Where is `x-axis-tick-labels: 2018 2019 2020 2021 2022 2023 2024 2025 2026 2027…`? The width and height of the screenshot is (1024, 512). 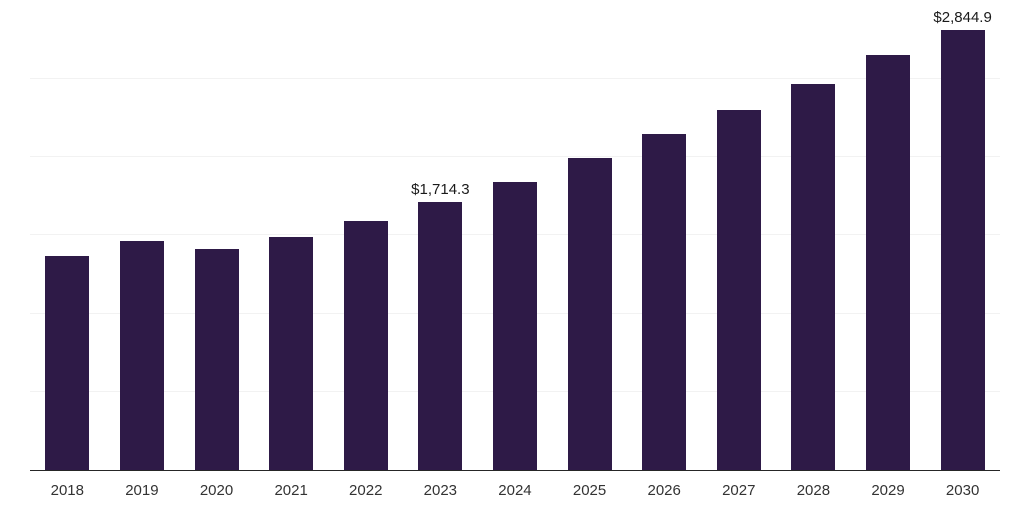 x-axis-tick-labels: 2018 2019 2020 2021 2022 2023 2024 2025 2026 2027… is located at coordinates (515, 490).